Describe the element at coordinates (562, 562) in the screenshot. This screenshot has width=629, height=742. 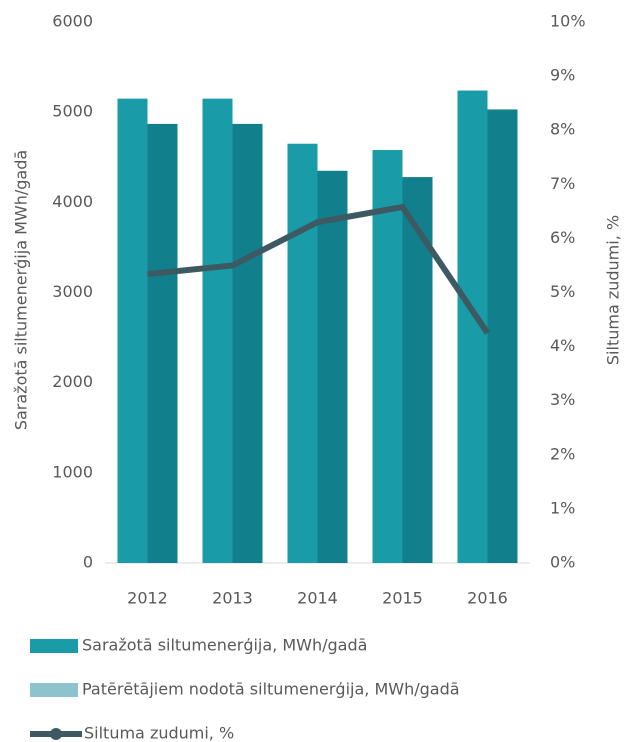
I see `y2-tick-label: 0%` at that location.